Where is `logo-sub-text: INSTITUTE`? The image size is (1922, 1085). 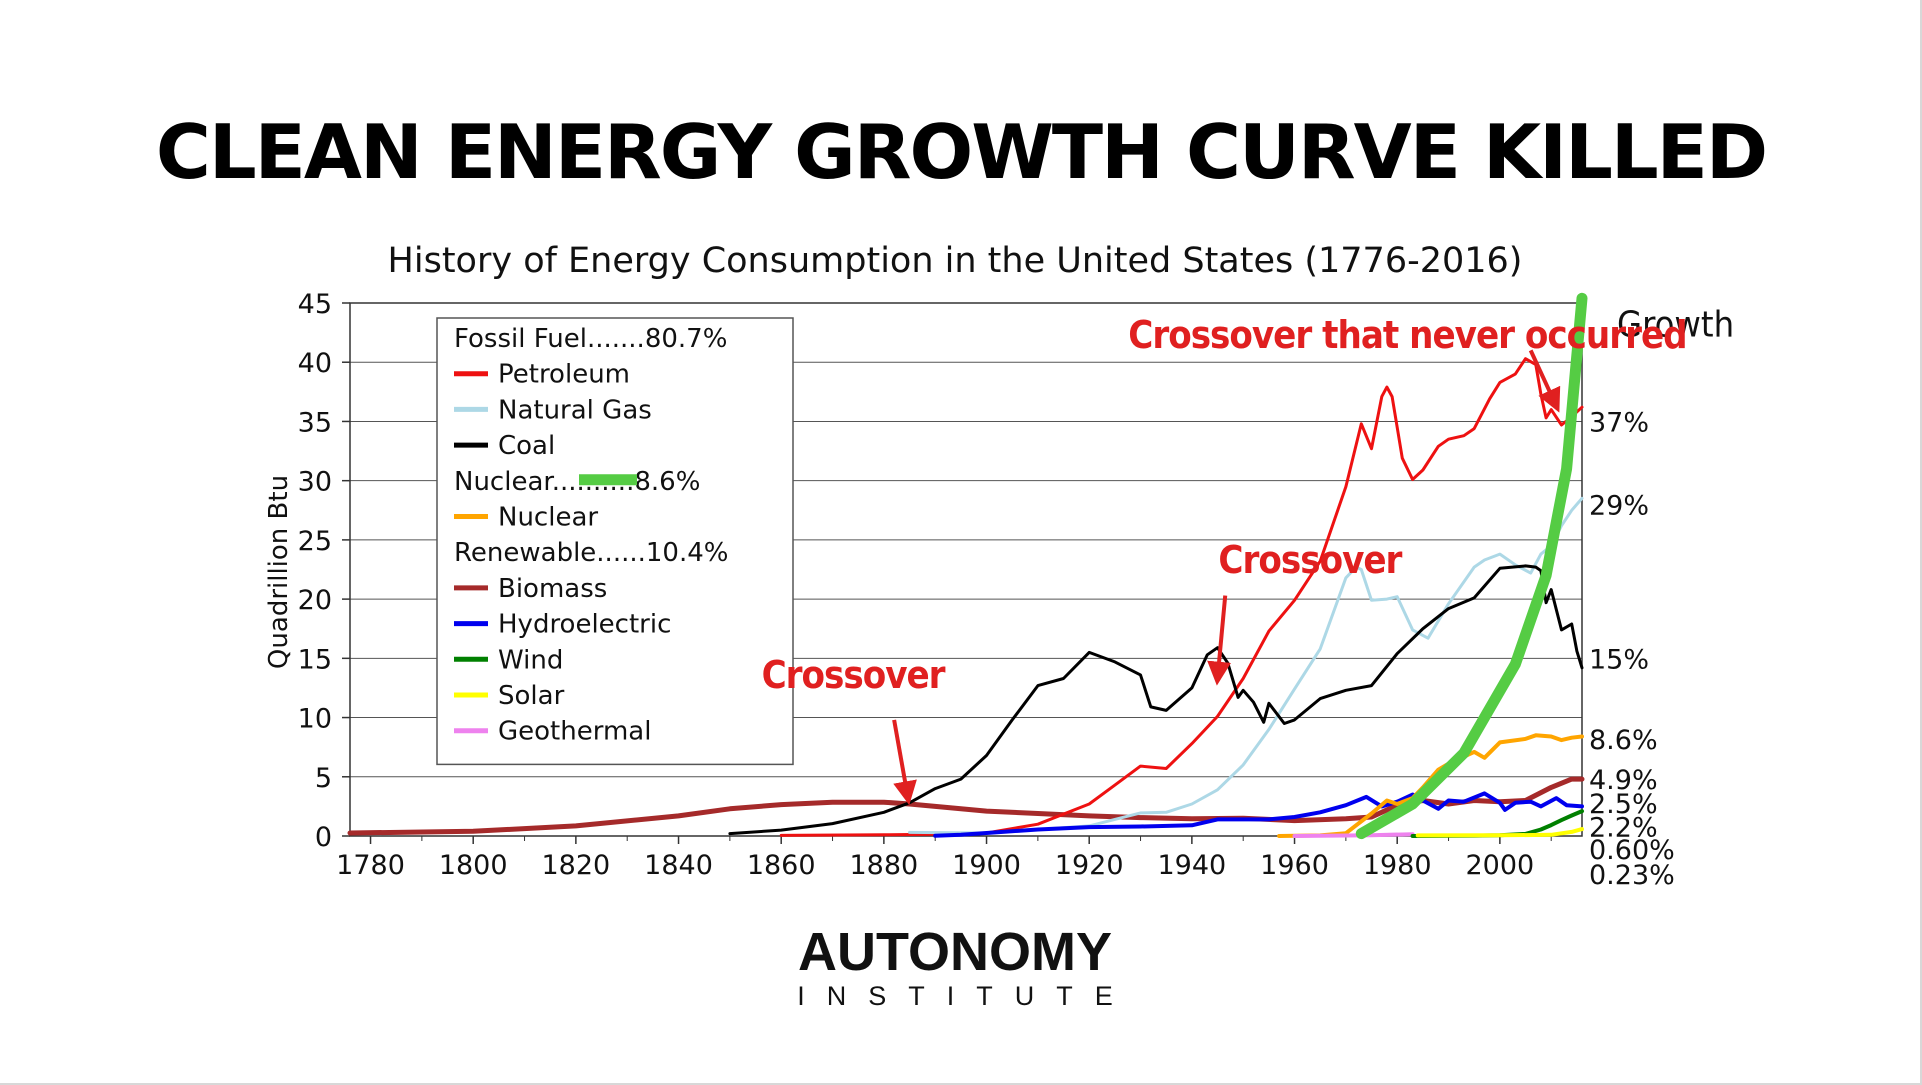
logo-sub-text: INSTITUTE is located at coordinates (966, 996).